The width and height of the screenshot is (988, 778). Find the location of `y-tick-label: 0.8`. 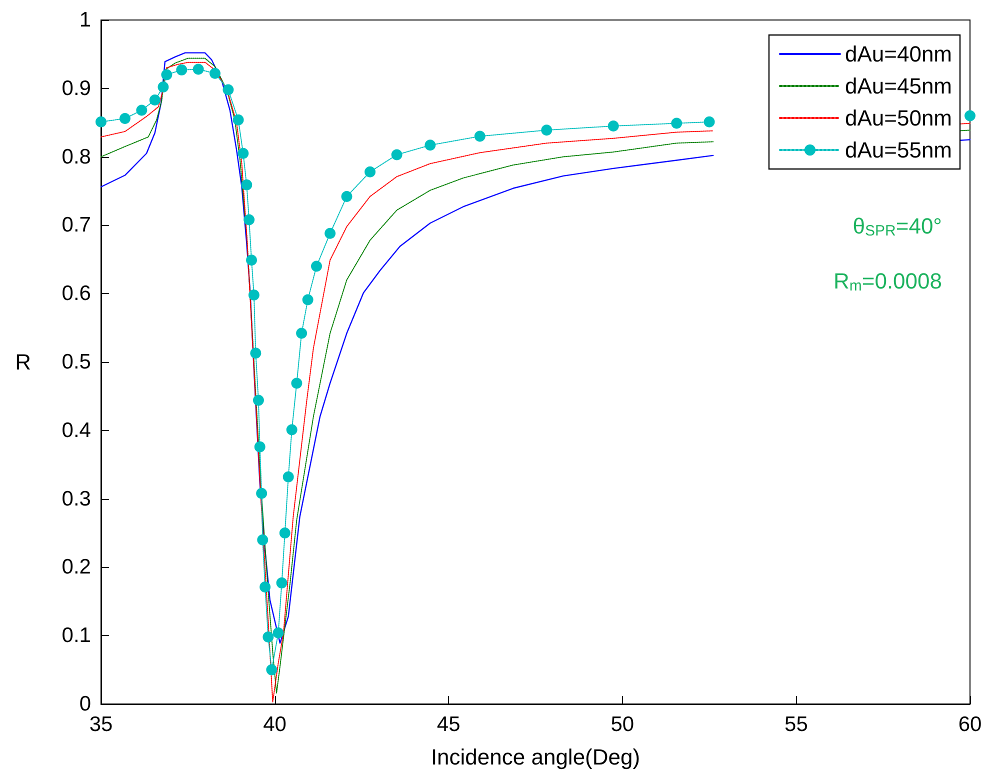

y-tick-label: 0.8 is located at coordinates (76, 156).